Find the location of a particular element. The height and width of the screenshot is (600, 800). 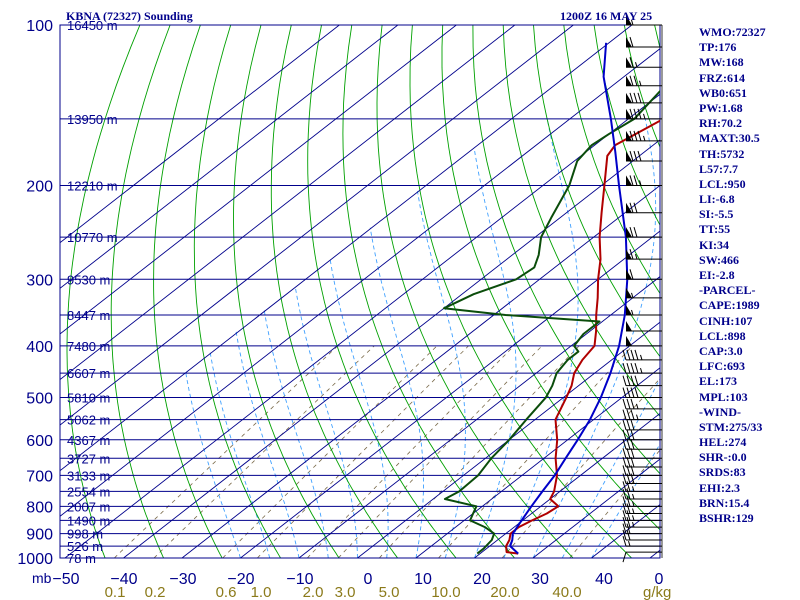

pressure-unit-label: mb is located at coordinates (42, 578).